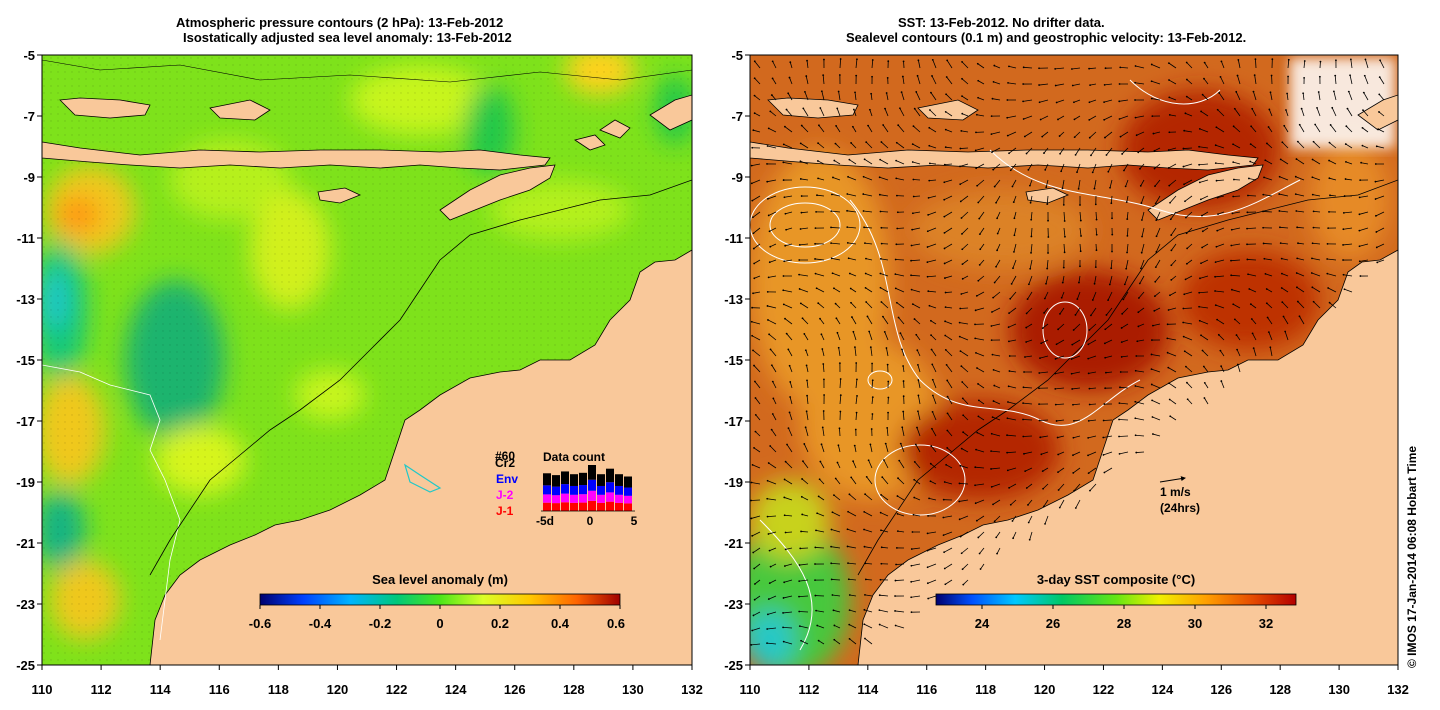  I want to click on legend-axis-tick: 0, so click(590, 521).